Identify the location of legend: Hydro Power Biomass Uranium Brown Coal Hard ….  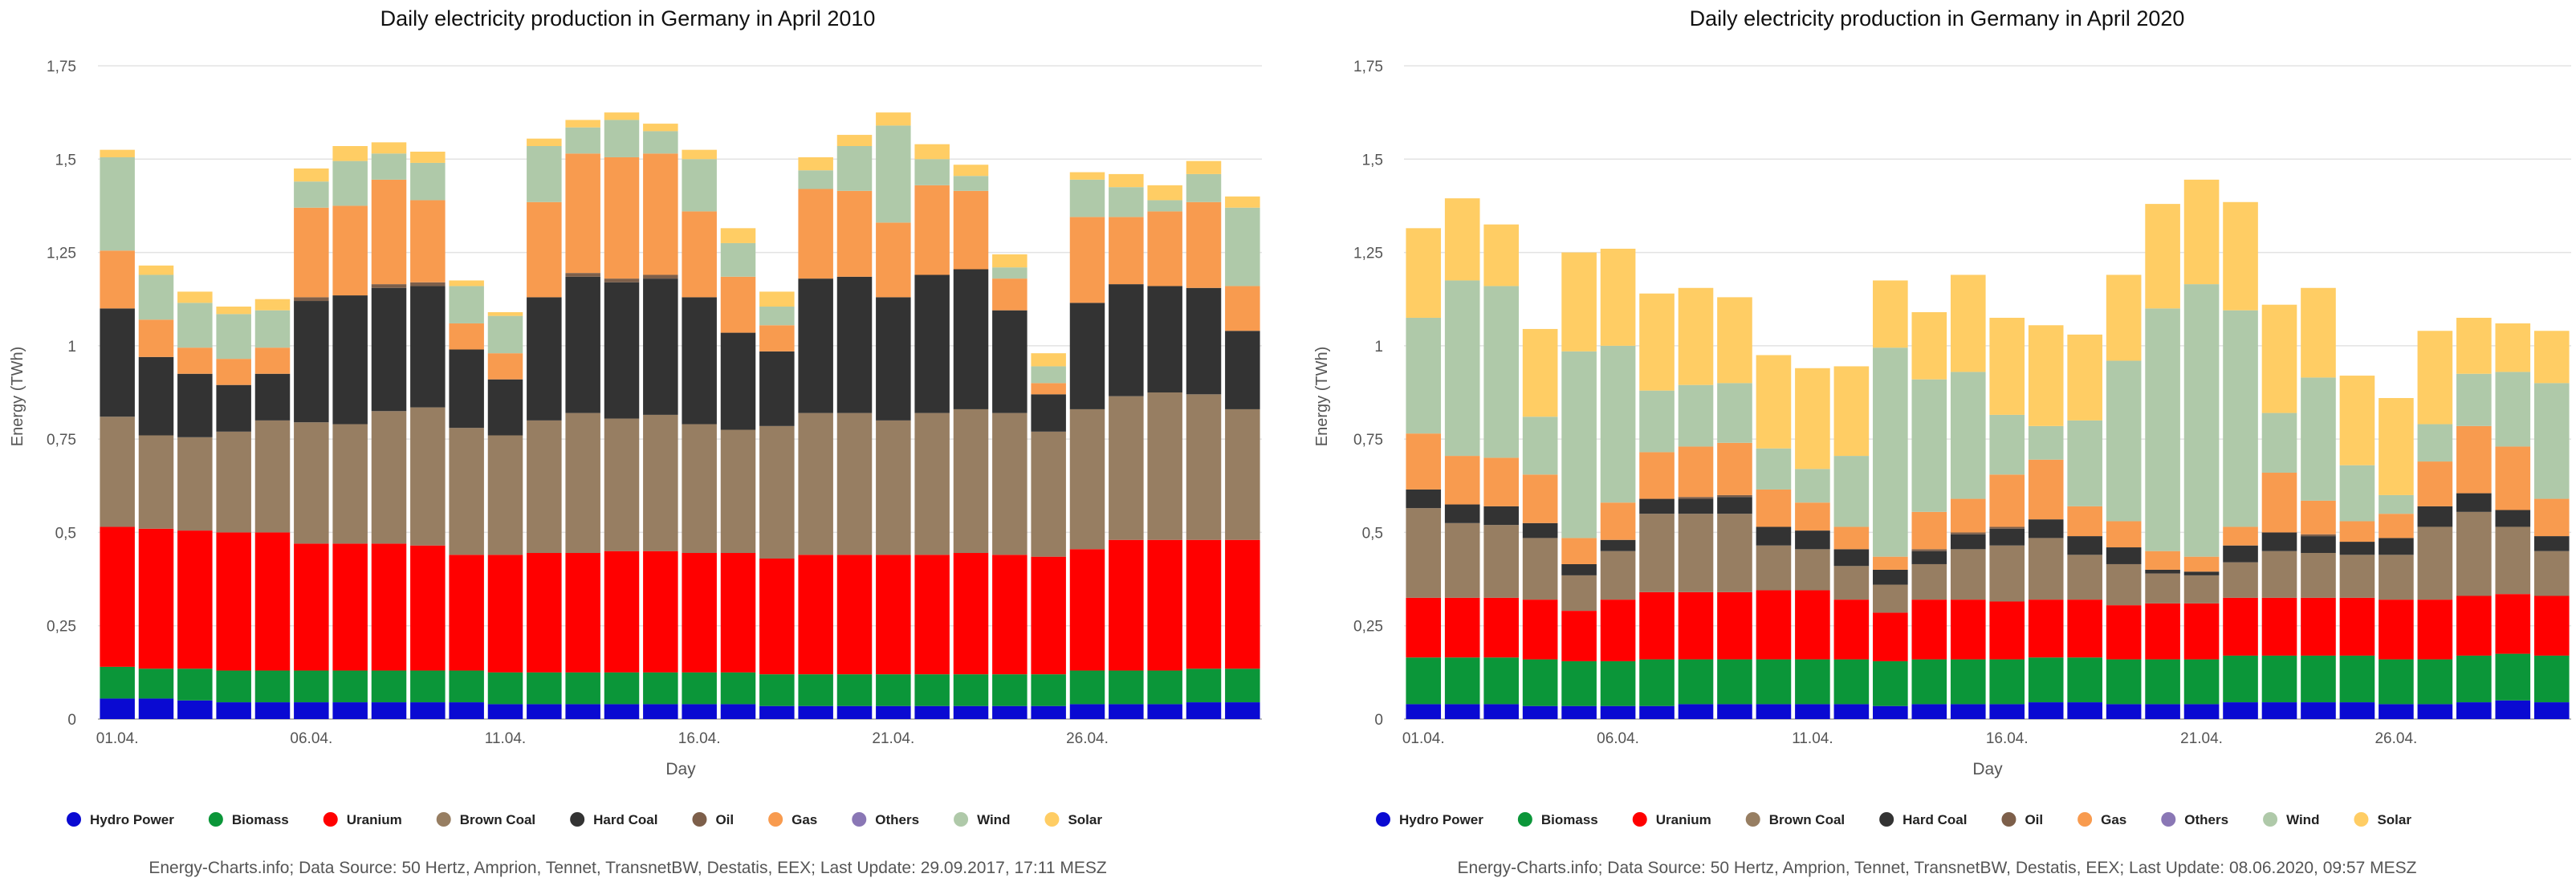
(584, 820).